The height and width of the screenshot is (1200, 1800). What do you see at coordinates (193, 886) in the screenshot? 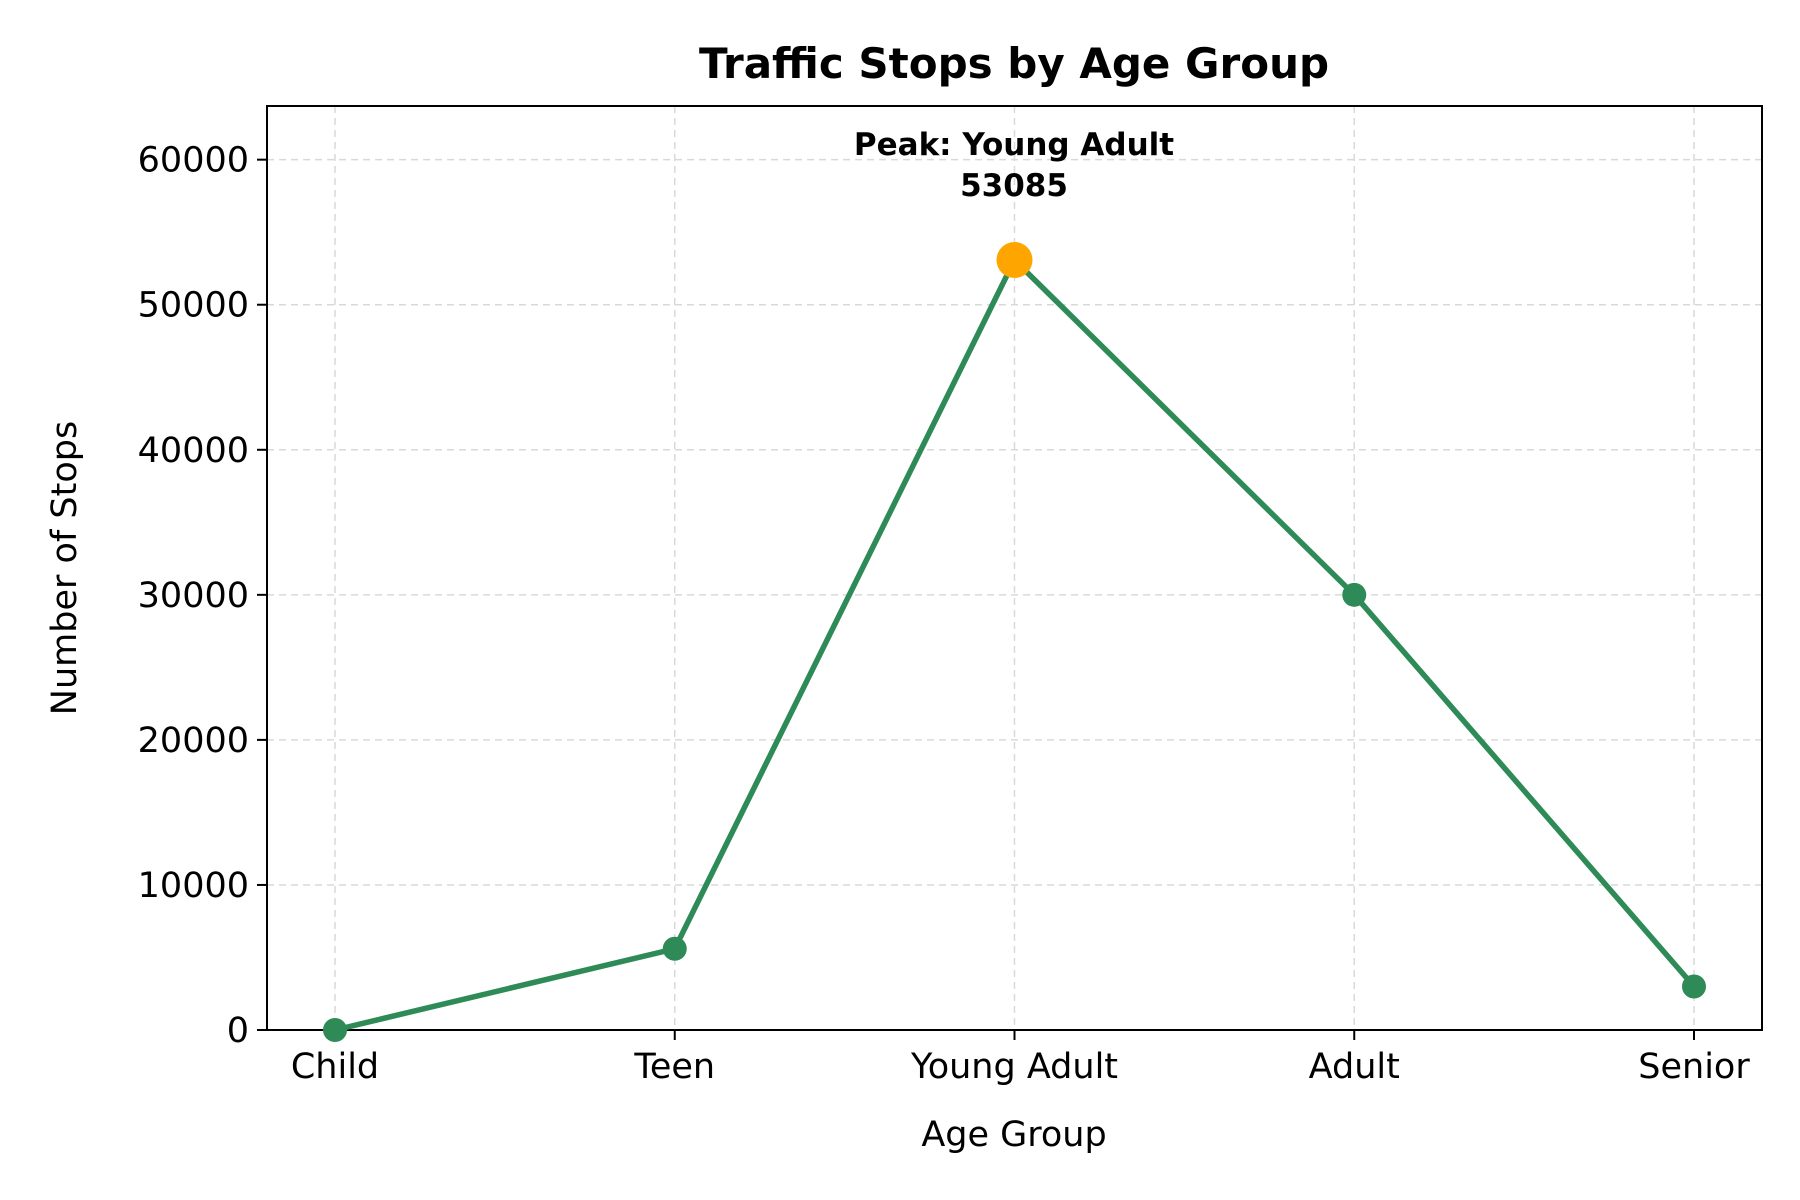
I see `y-tick-label: 10000` at bounding box center [193, 886].